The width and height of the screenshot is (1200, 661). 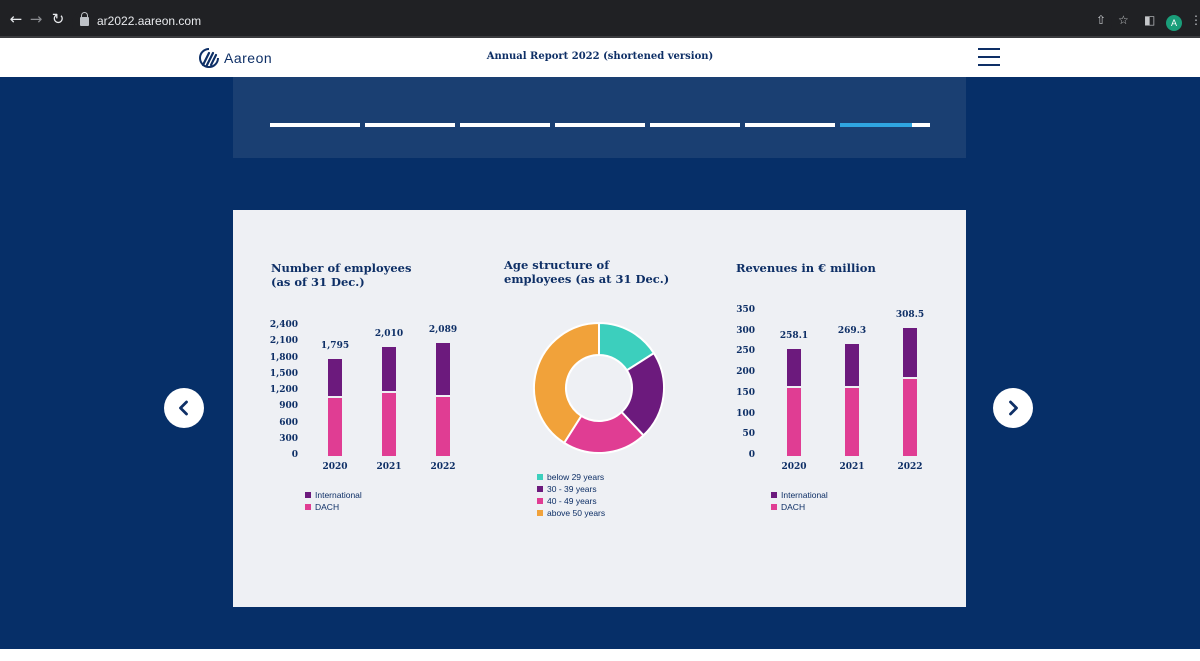 I want to click on revenues-chart-legend: International DACH, so click(x=799, y=501).